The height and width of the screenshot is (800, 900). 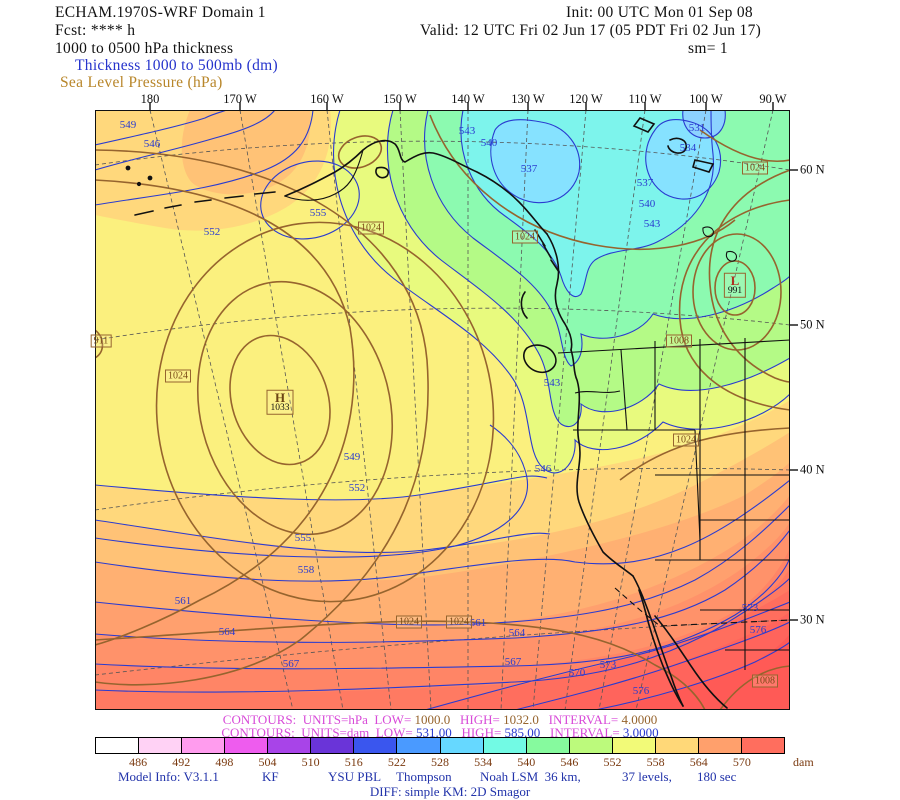 What do you see at coordinates (224, 762) in the screenshot?
I see `colorbar-value: 498` at bounding box center [224, 762].